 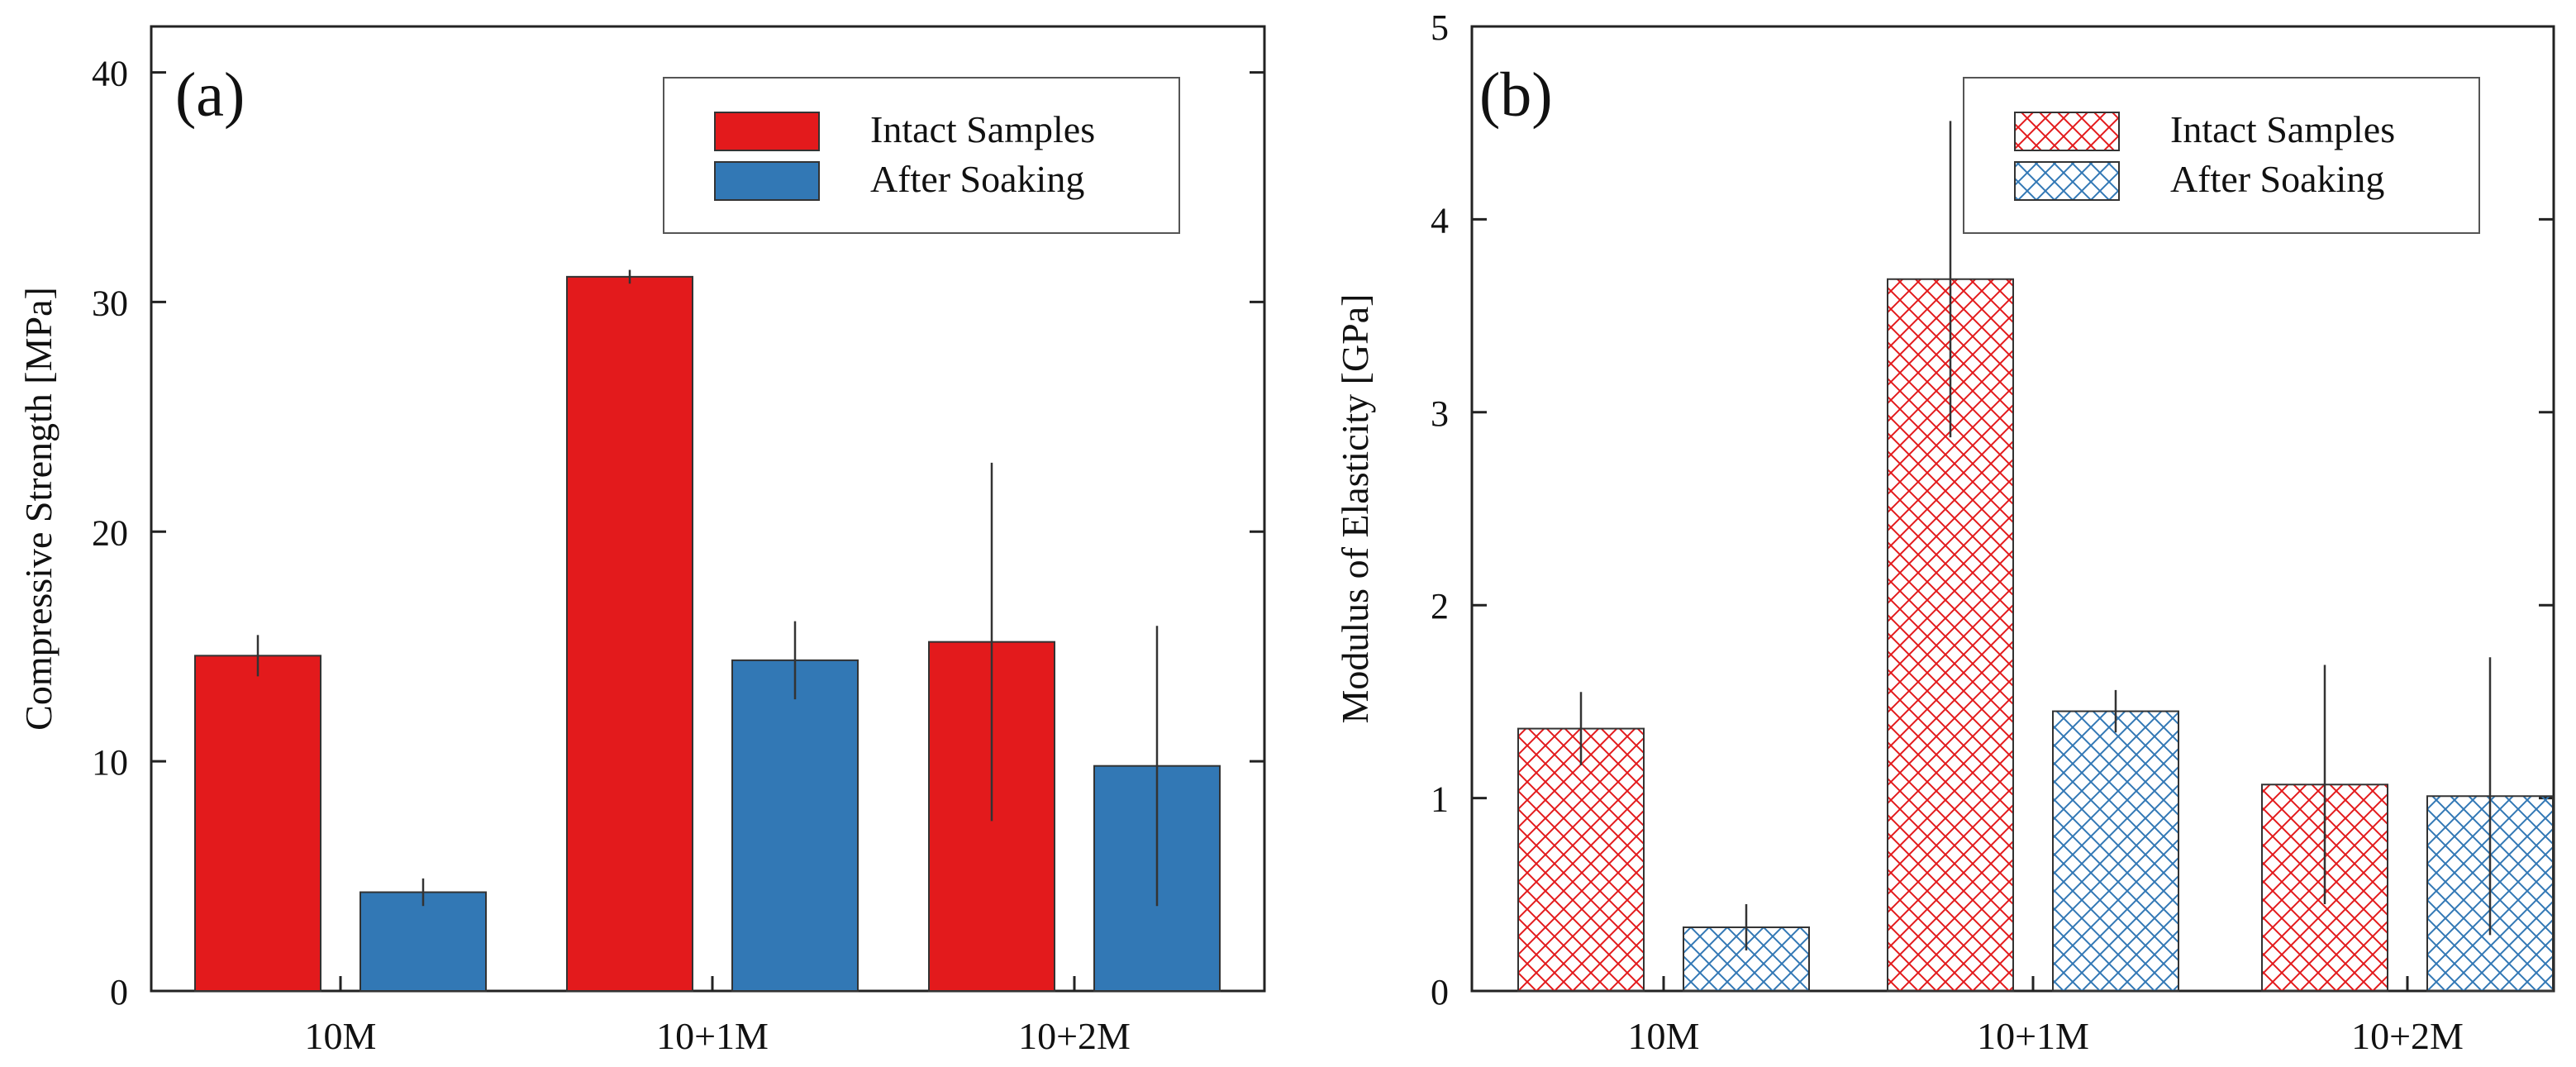 What do you see at coordinates (1440, 606) in the screenshot?
I see `y-tick-label: 2` at bounding box center [1440, 606].